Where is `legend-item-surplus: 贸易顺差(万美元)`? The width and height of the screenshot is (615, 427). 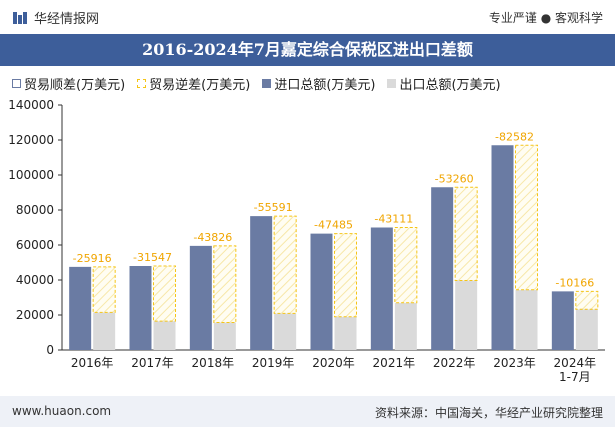
legend-item-surplus: 贸易顺差(万美元) is located at coordinates (68, 83).